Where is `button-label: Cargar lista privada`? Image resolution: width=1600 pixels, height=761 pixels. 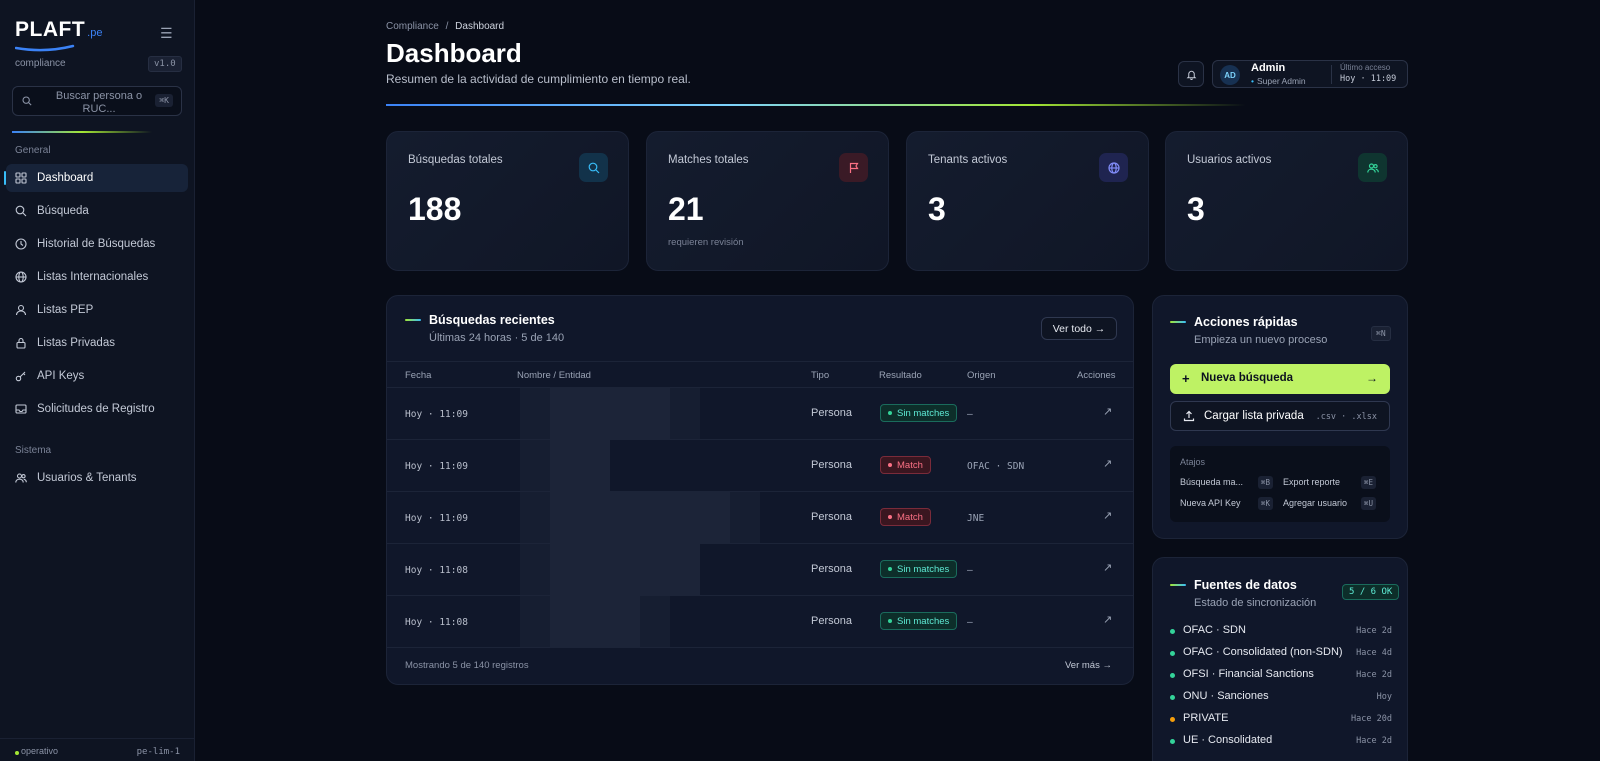 button-label: Cargar lista privada is located at coordinates (1254, 416).